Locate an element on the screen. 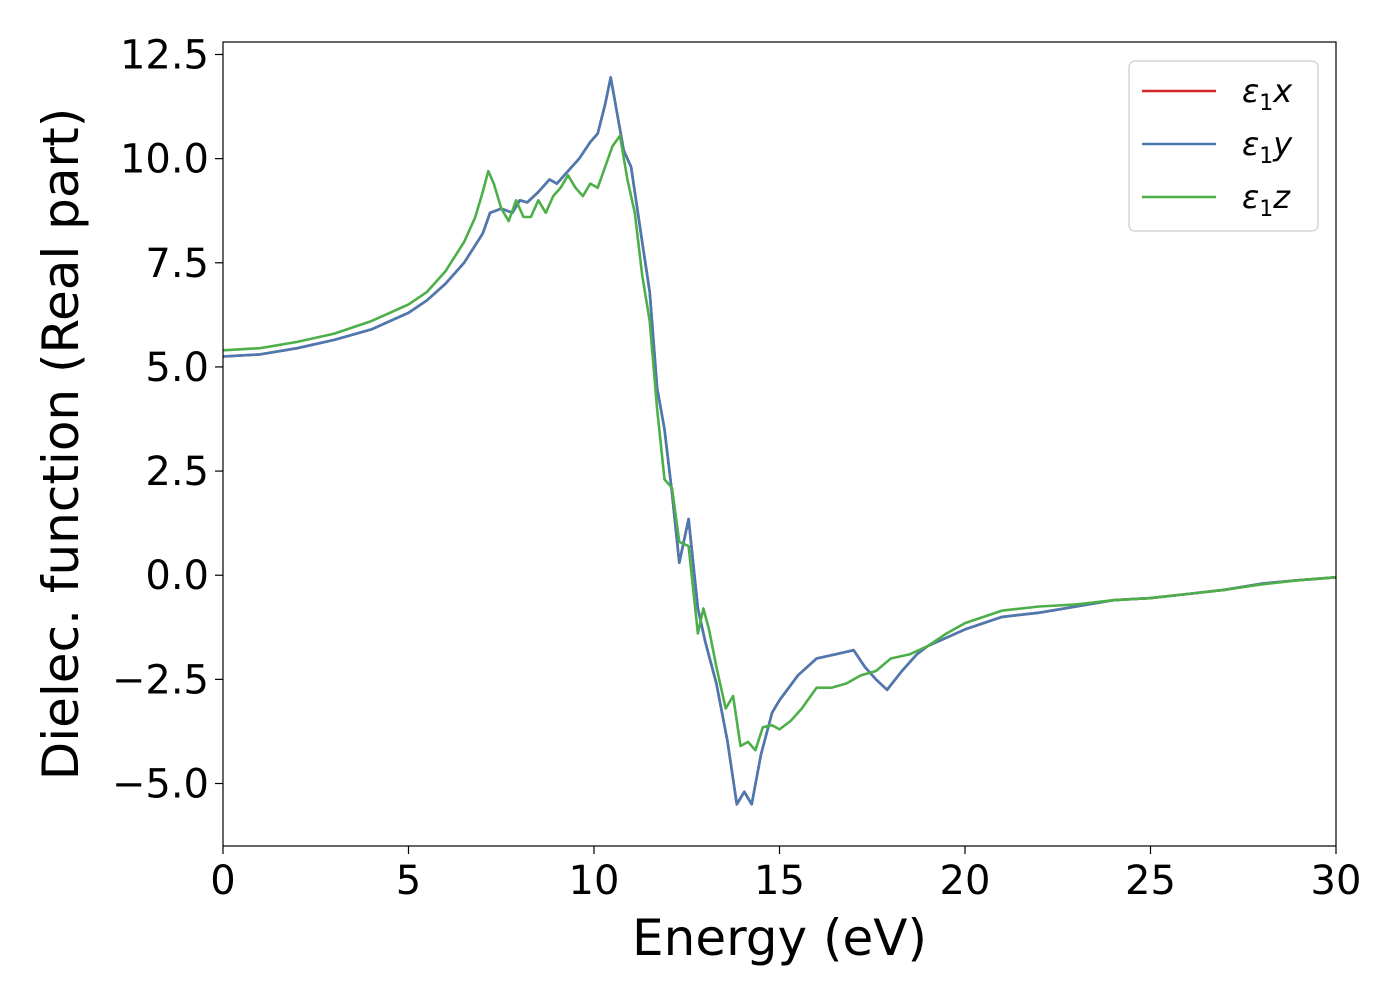 This screenshot has height=1000, width=1400. legend: ε1x ε1y ε1z is located at coordinates (1223, 146).